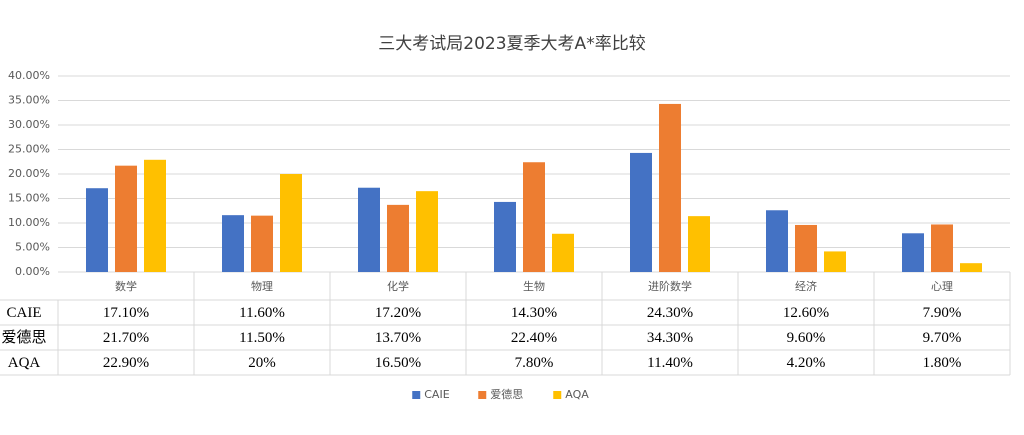 The image size is (1024, 435). I want to click on legend-label: AQA, so click(577, 394).